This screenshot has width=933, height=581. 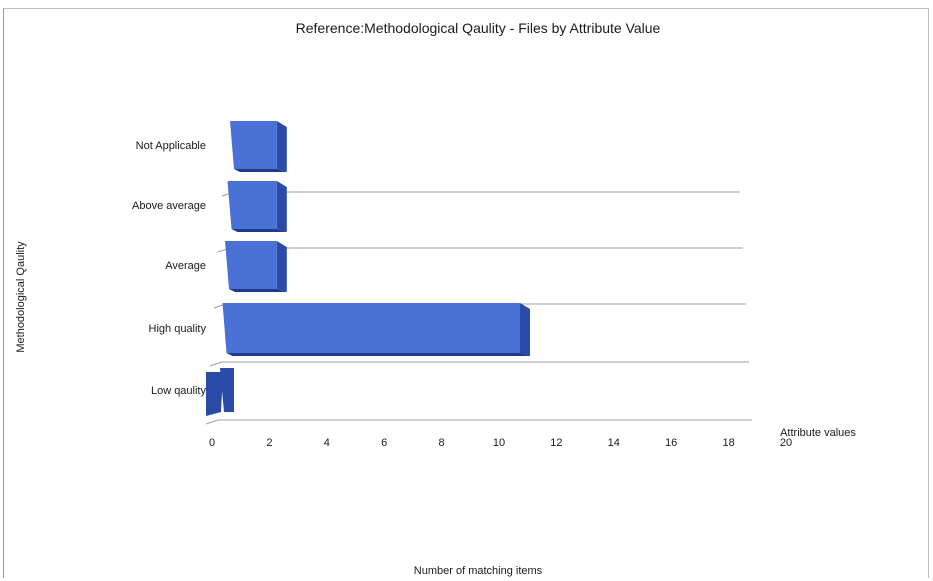 What do you see at coordinates (728, 443) in the screenshot?
I see `x-tick-label: 18` at bounding box center [728, 443].